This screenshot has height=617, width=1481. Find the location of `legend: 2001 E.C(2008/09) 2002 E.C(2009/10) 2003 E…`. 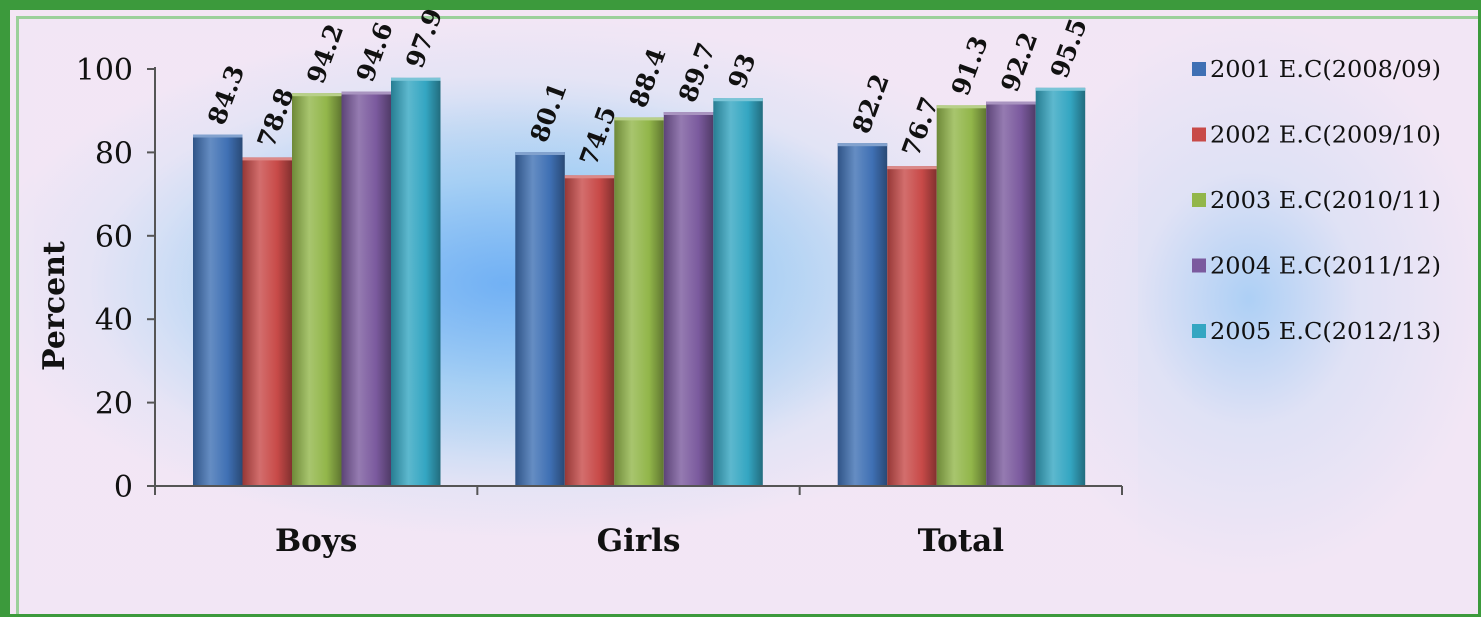

legend: 2001 E.C(2008/09) 2002 E.C(2009/10) 2003 E… is located at coordinates (1316, 201).